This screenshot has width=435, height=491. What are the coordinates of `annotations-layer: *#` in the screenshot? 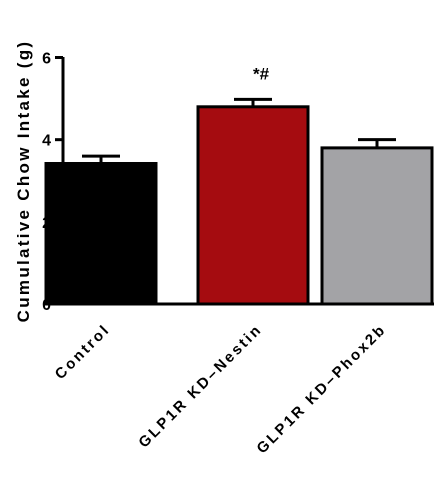 It's located at (261, 73).